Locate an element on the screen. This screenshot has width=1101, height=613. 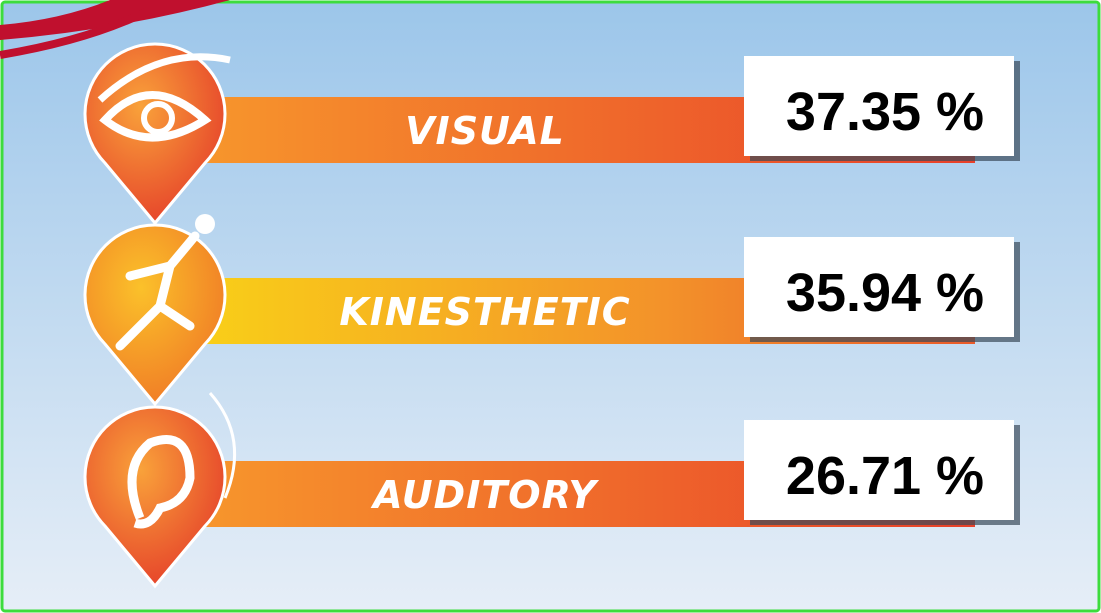
eye-pupil is located at coordinates (158, 118).